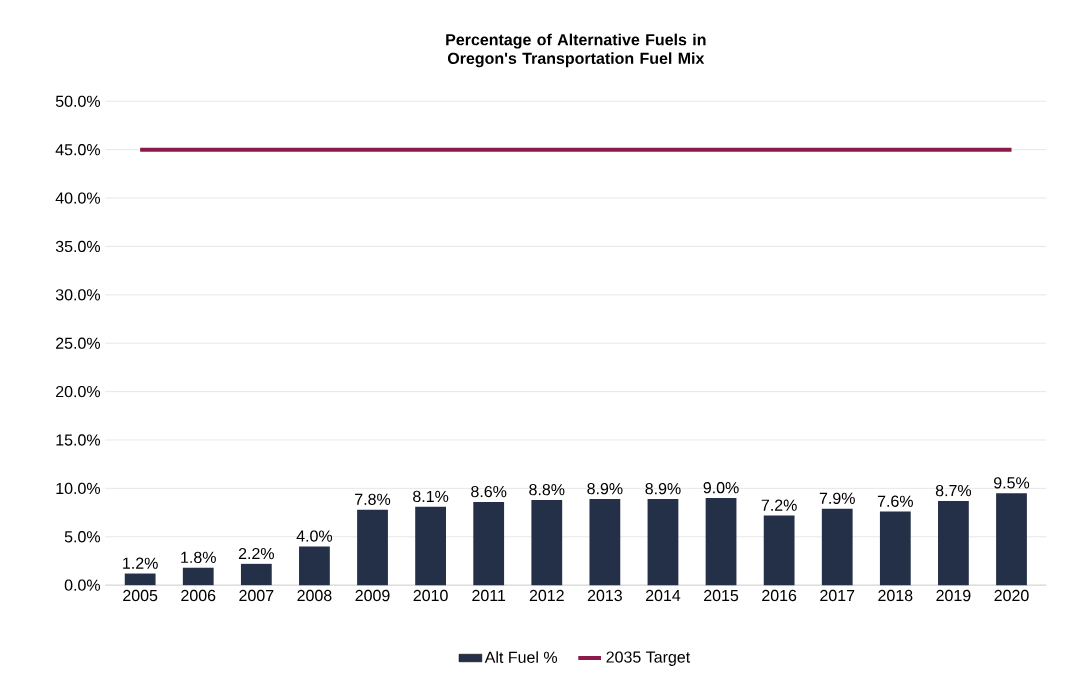 The height and width of the screenshot is (684, 1073). Describe the element at coordinates (314, 595) in the screenshot. I see `x-tick-label: 2008` at that location.